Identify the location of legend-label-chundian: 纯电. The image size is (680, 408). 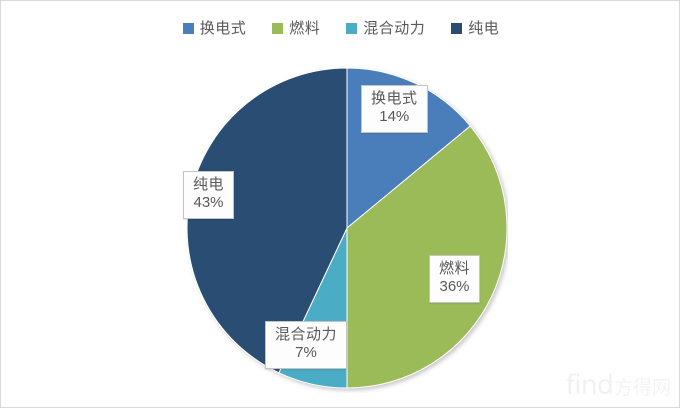
(484, 28).